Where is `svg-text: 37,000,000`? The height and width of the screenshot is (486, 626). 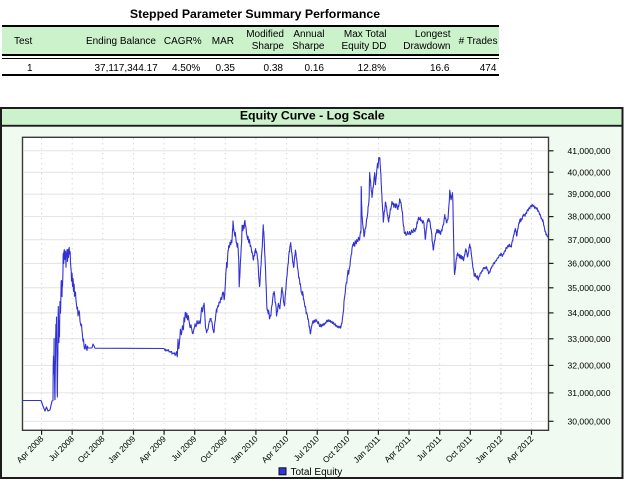
svg-text: 37,000,000 is located at coordinates (588, 240).